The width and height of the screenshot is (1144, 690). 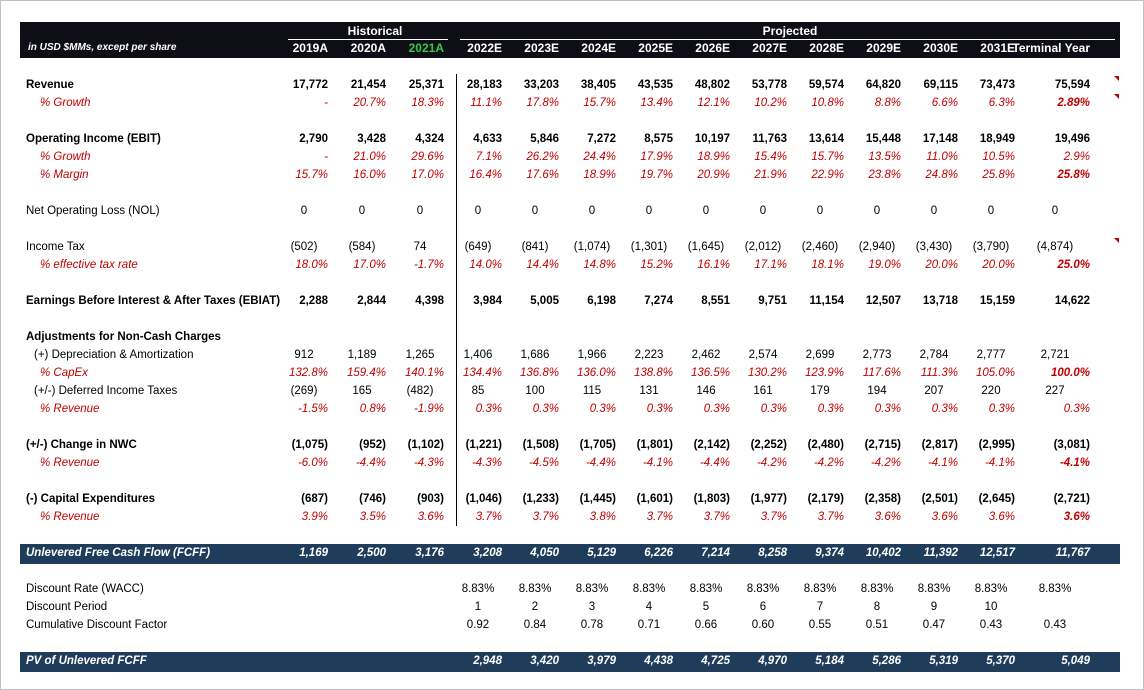 What do you see at coordinates (772, 661) in the screenshot?
I see `cell-2027e: 4,970` at bounding box center [772, 661].